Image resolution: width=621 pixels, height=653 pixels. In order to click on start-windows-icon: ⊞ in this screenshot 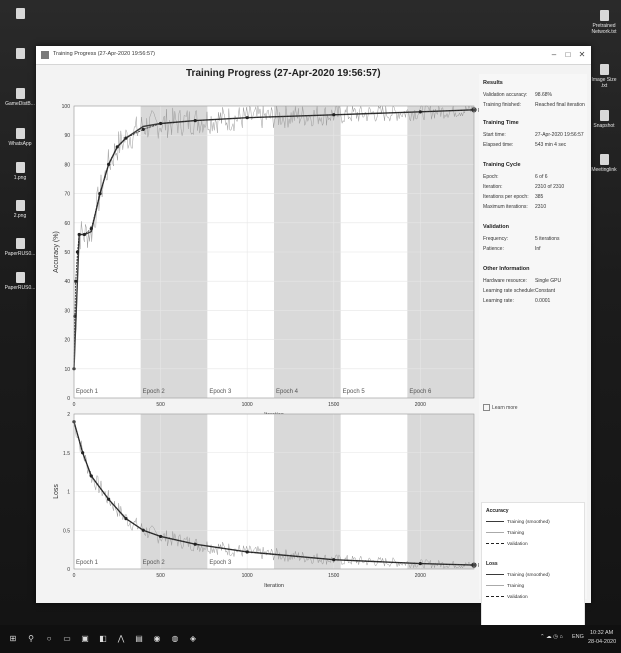, I will do `click(13, 638)`.